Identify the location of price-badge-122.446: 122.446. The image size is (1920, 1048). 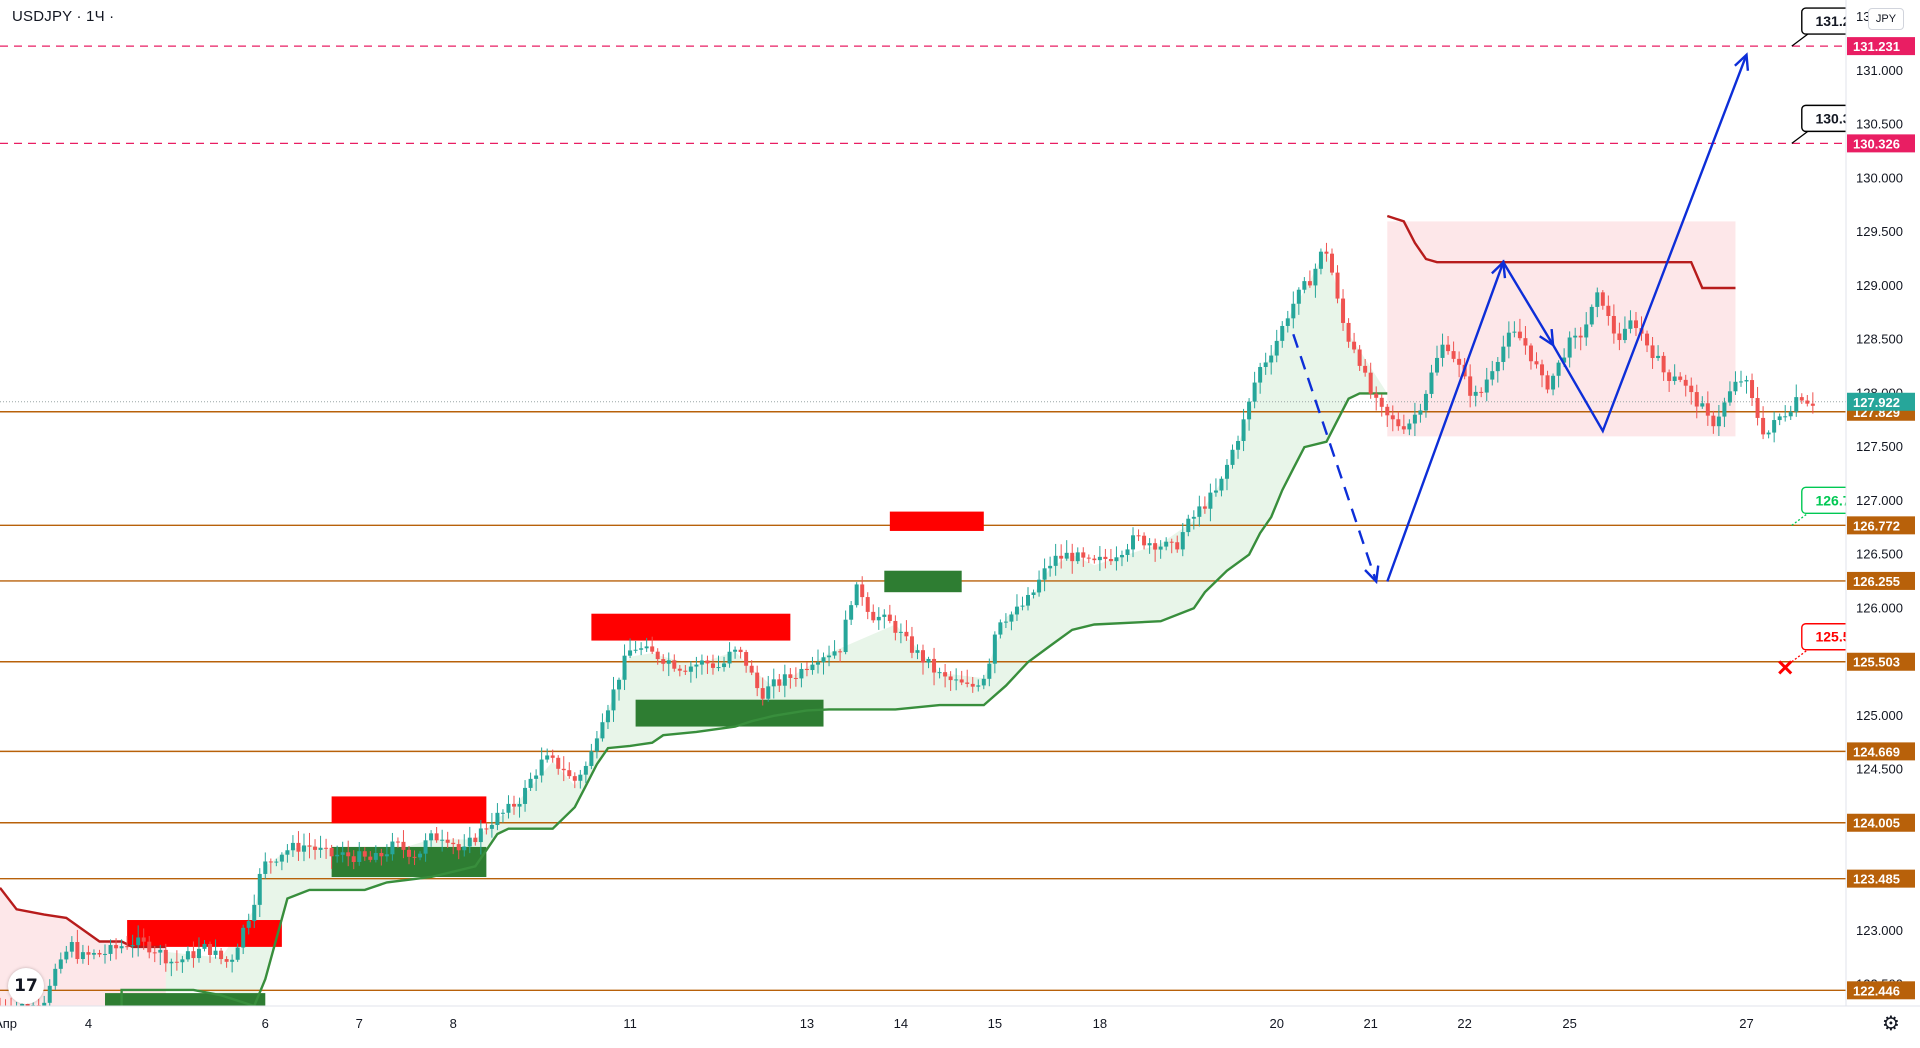
(1876, 990).